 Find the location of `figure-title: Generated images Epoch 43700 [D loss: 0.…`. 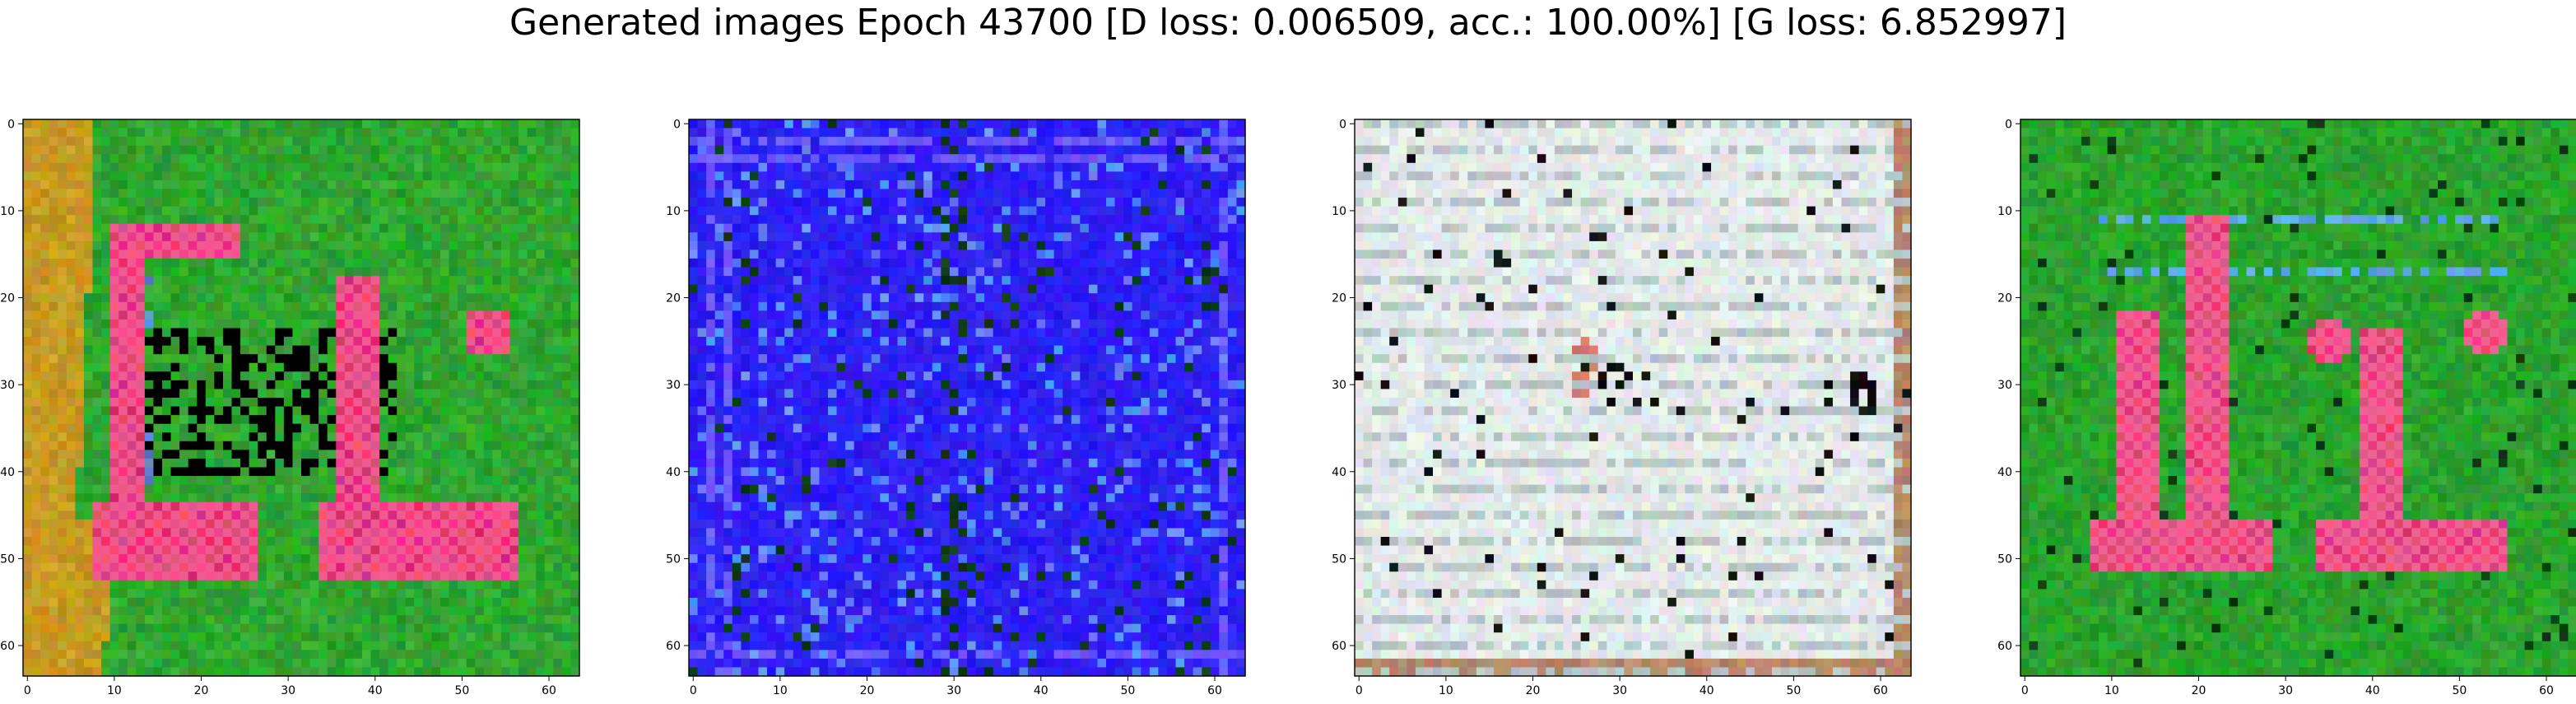

figure-title: Generated images Epoch 43700 [D loss: 0.… is located at coordinates (1288, 23).